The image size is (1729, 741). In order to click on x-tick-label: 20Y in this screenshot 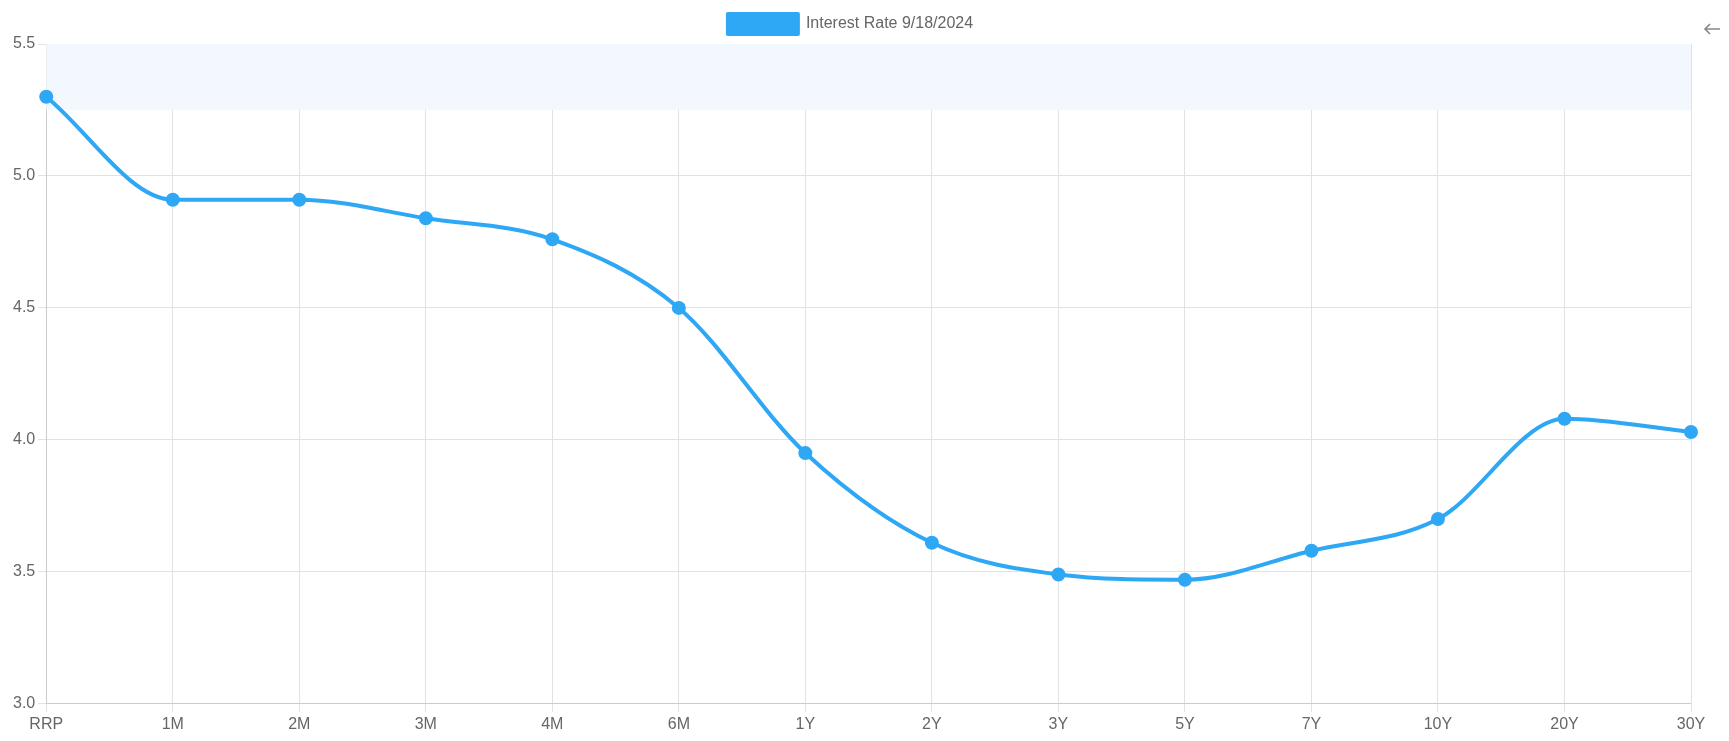, I will do `click(1565, 723)`.